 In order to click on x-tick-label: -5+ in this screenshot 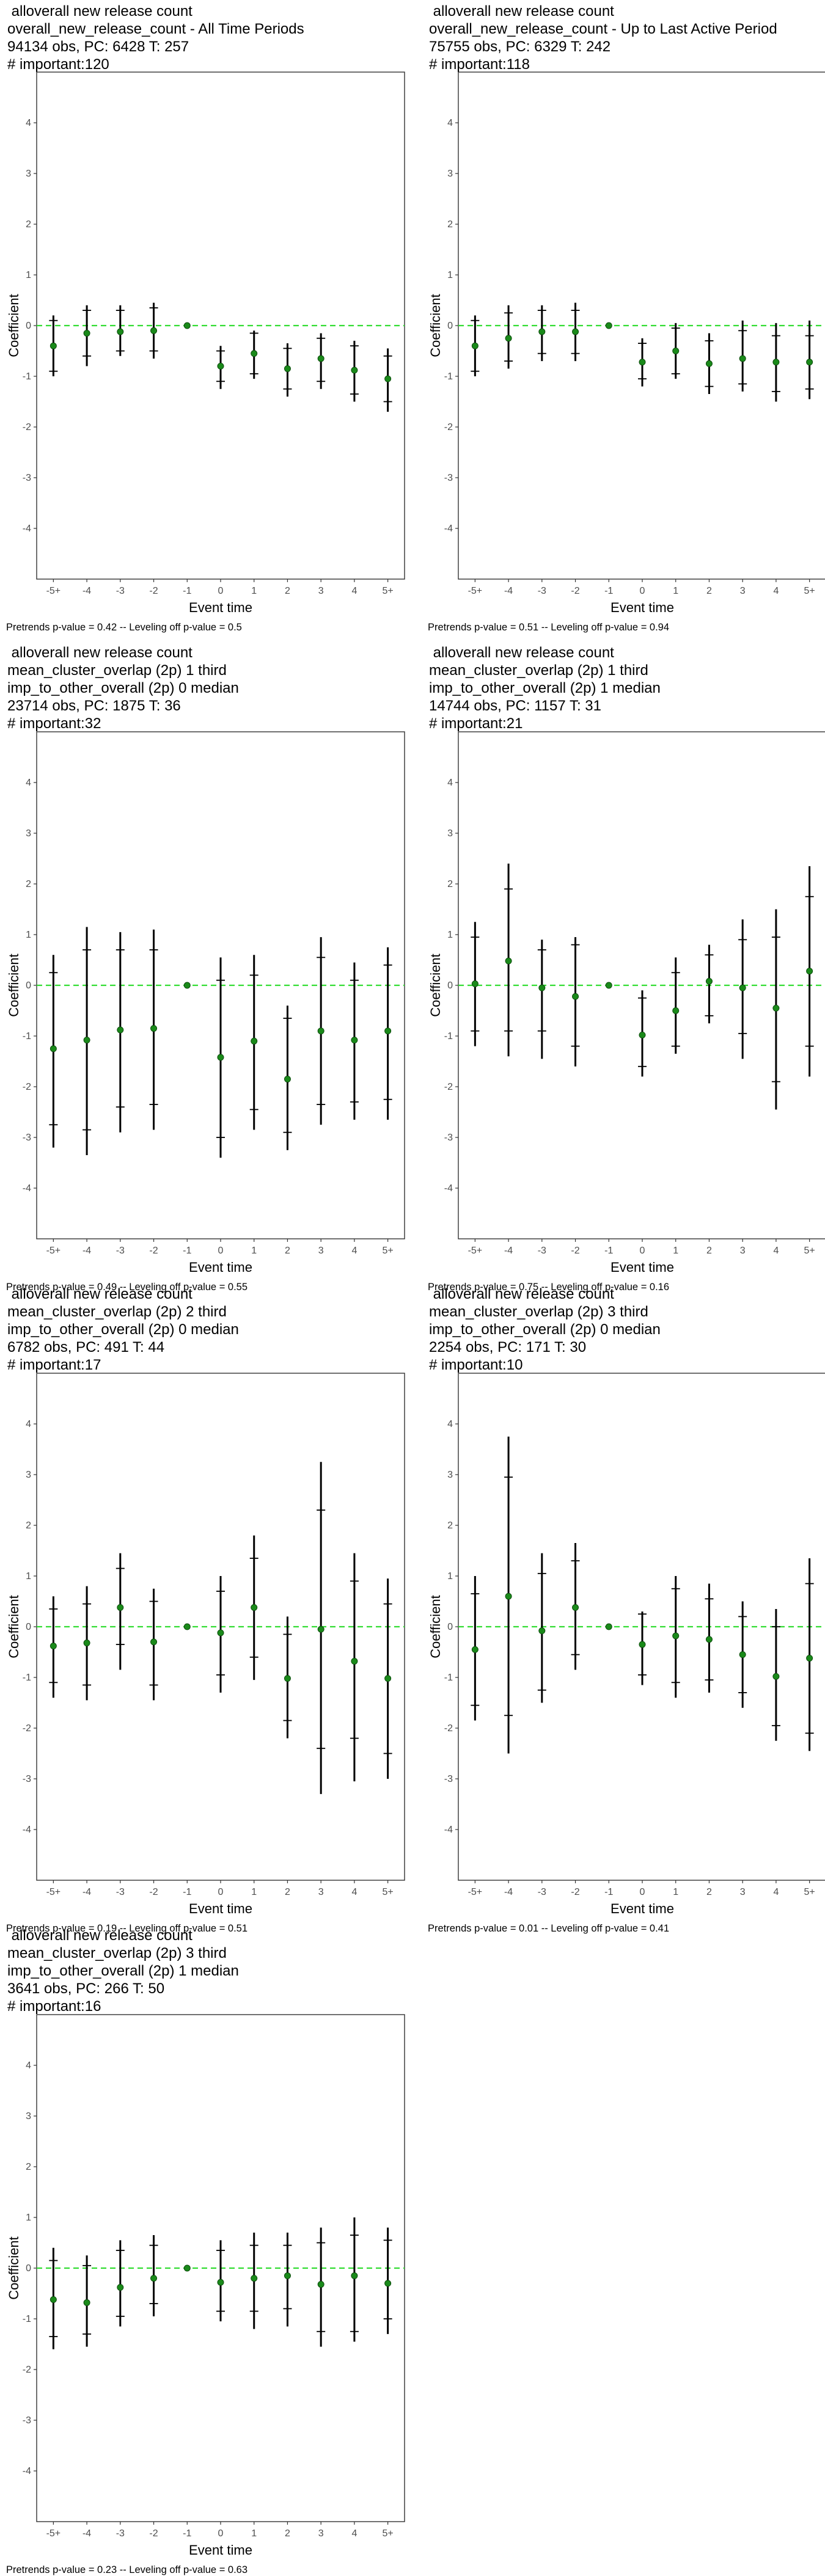, I will do `click(476, 591)`.